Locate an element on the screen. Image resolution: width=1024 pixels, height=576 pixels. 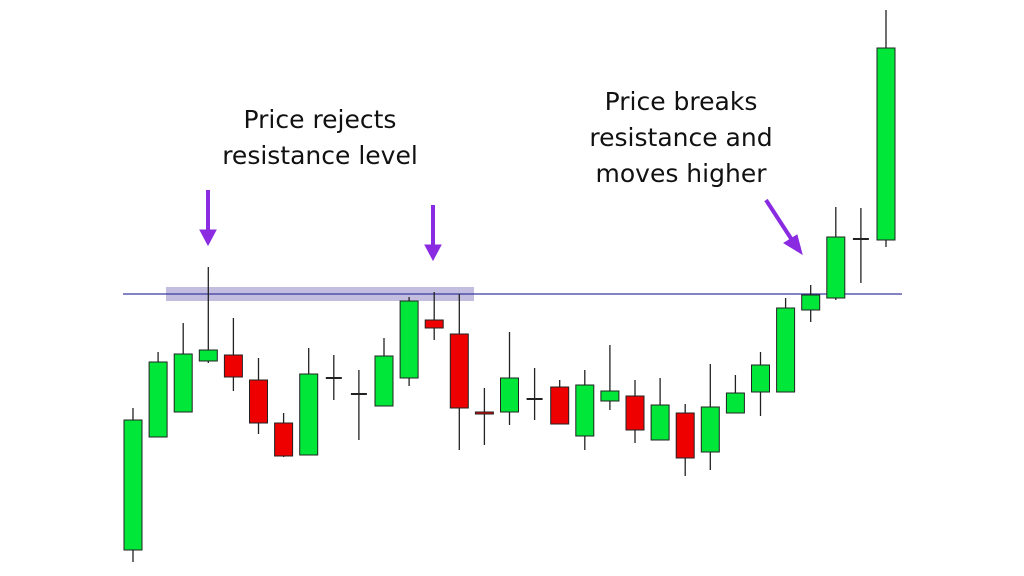
arrow is located at coordinates (779, 220).